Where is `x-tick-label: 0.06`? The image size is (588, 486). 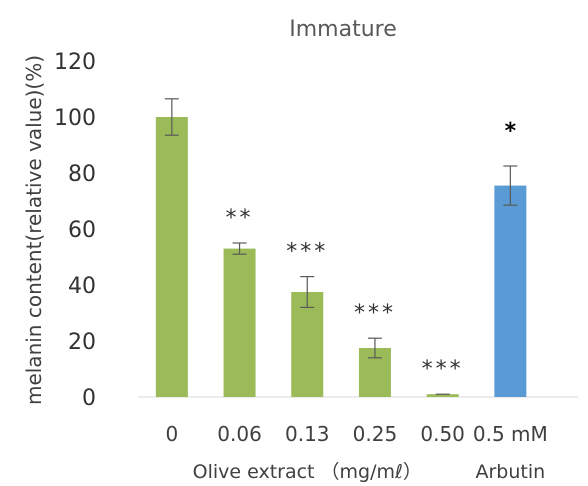
x-tick-label: 0.06 is located at coordinates (239, 434).